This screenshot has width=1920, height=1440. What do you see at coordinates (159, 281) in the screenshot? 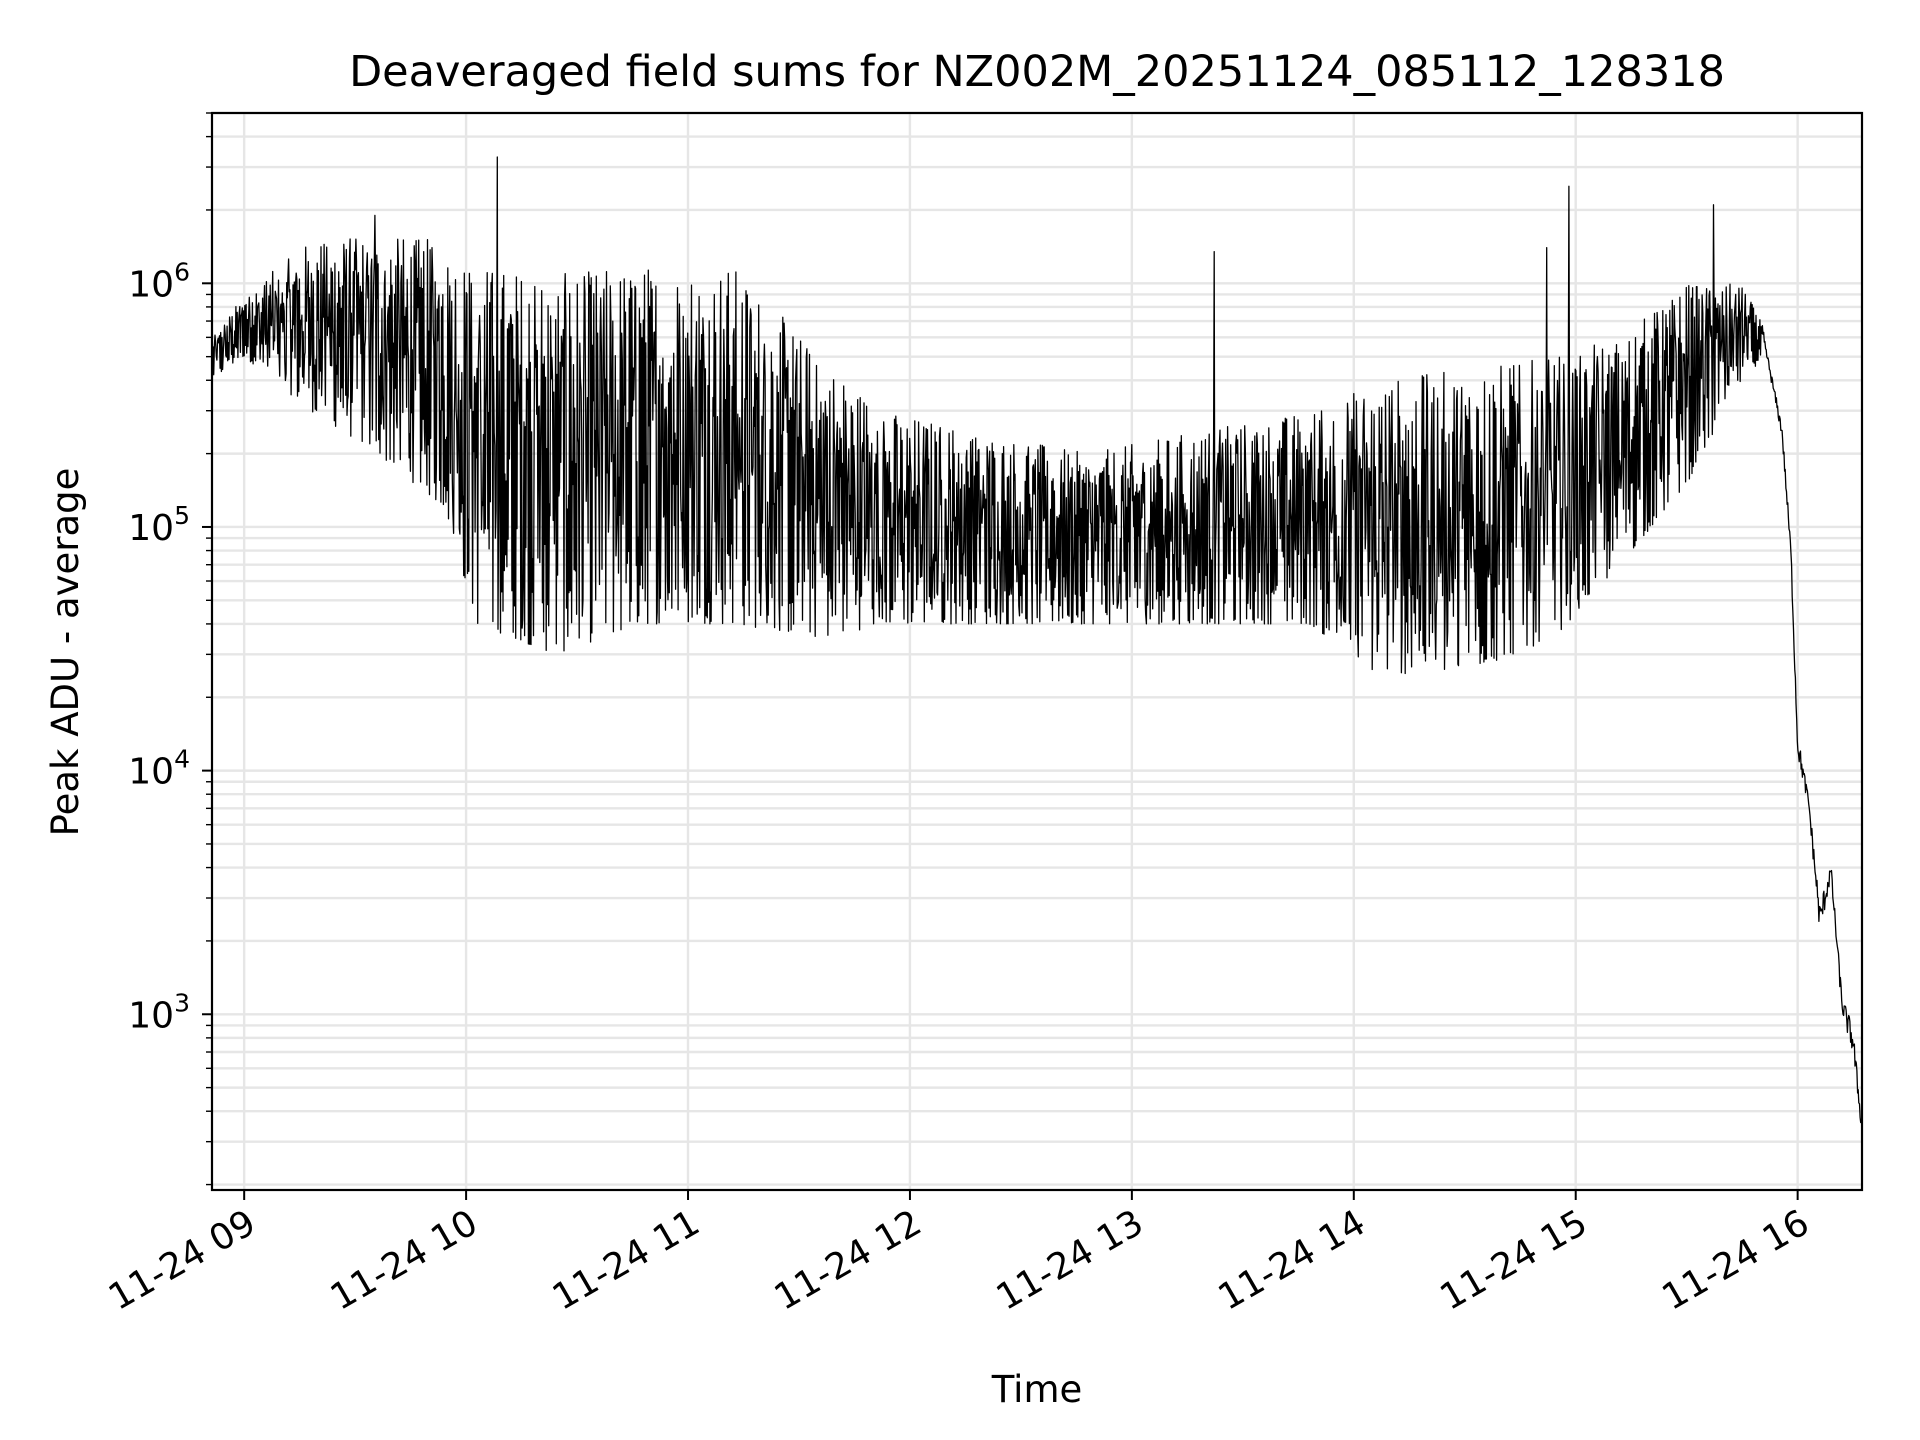
I see `y-tick-label: 10⁶` at bounding box center [159, 281].